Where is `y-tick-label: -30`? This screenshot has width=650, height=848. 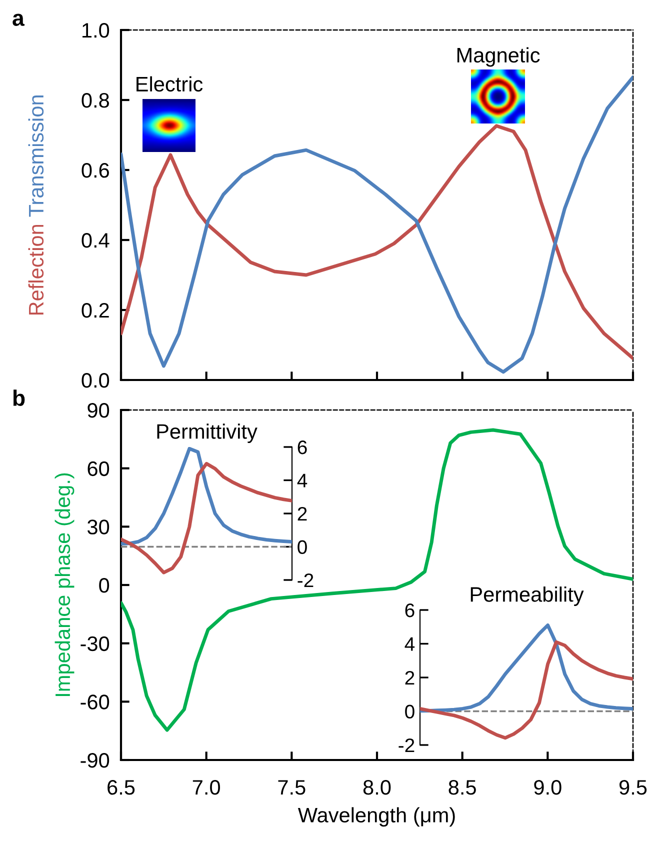 y-tick-label: -30 is located at coordinates (95, 644).